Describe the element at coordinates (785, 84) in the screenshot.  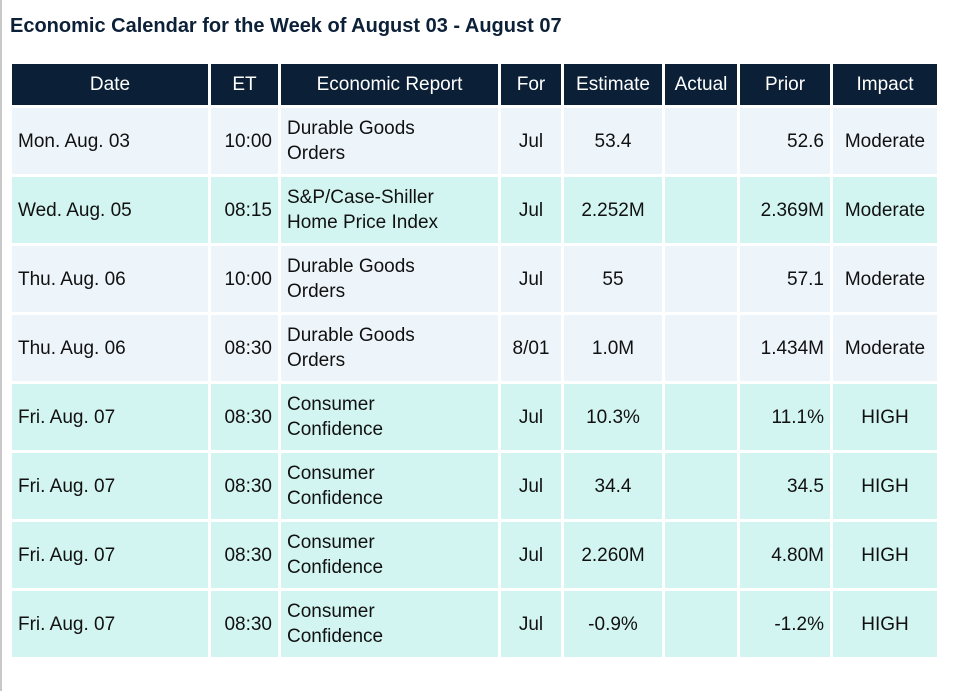
I see `column-header-prior: Prior` at that location.